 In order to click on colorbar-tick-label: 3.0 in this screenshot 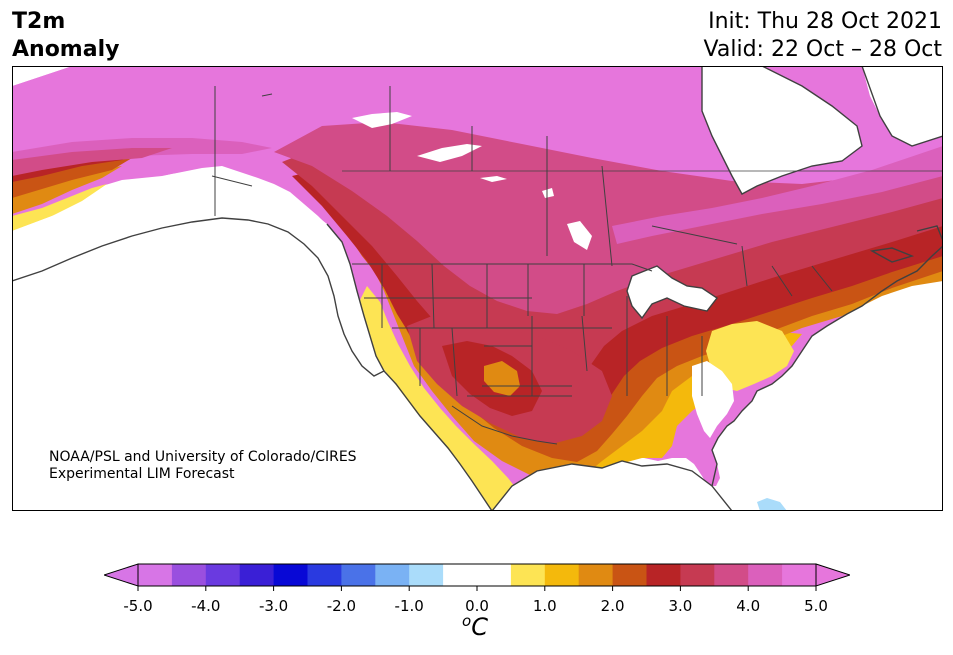, I will do `click(680, 606)`.